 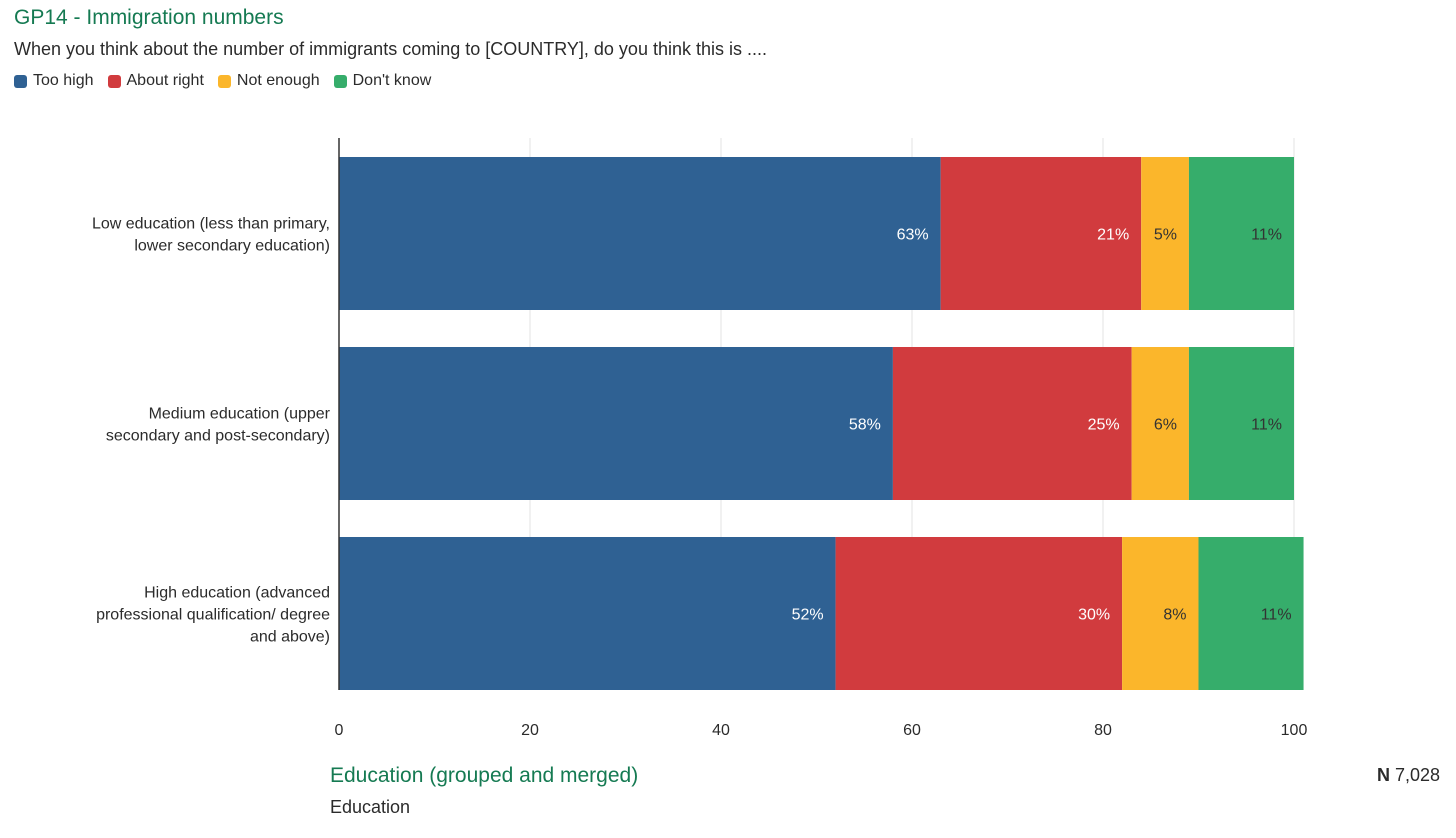 I want to click on legend-item-dont-know: Don't know, so click(x=382, y=81).